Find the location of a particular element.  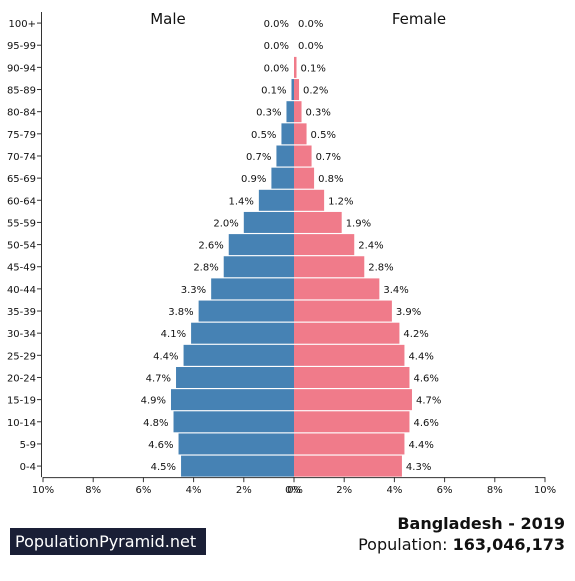

age-group-label: 75-79 is located at coordinates (21, 135).